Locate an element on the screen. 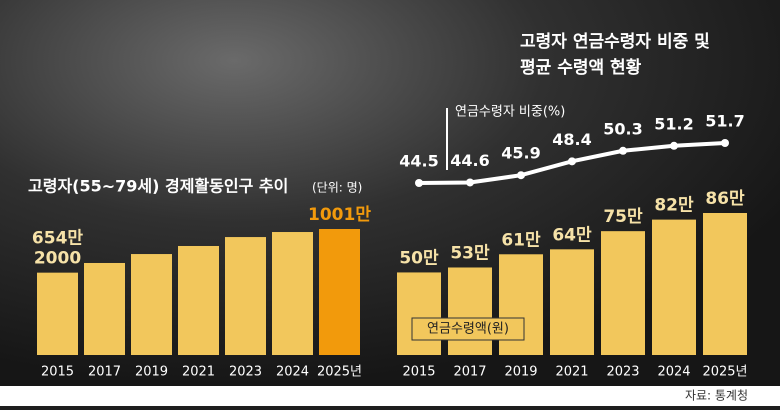 The image size is (780, 410). legend-box is located at coordinates (468, 329).